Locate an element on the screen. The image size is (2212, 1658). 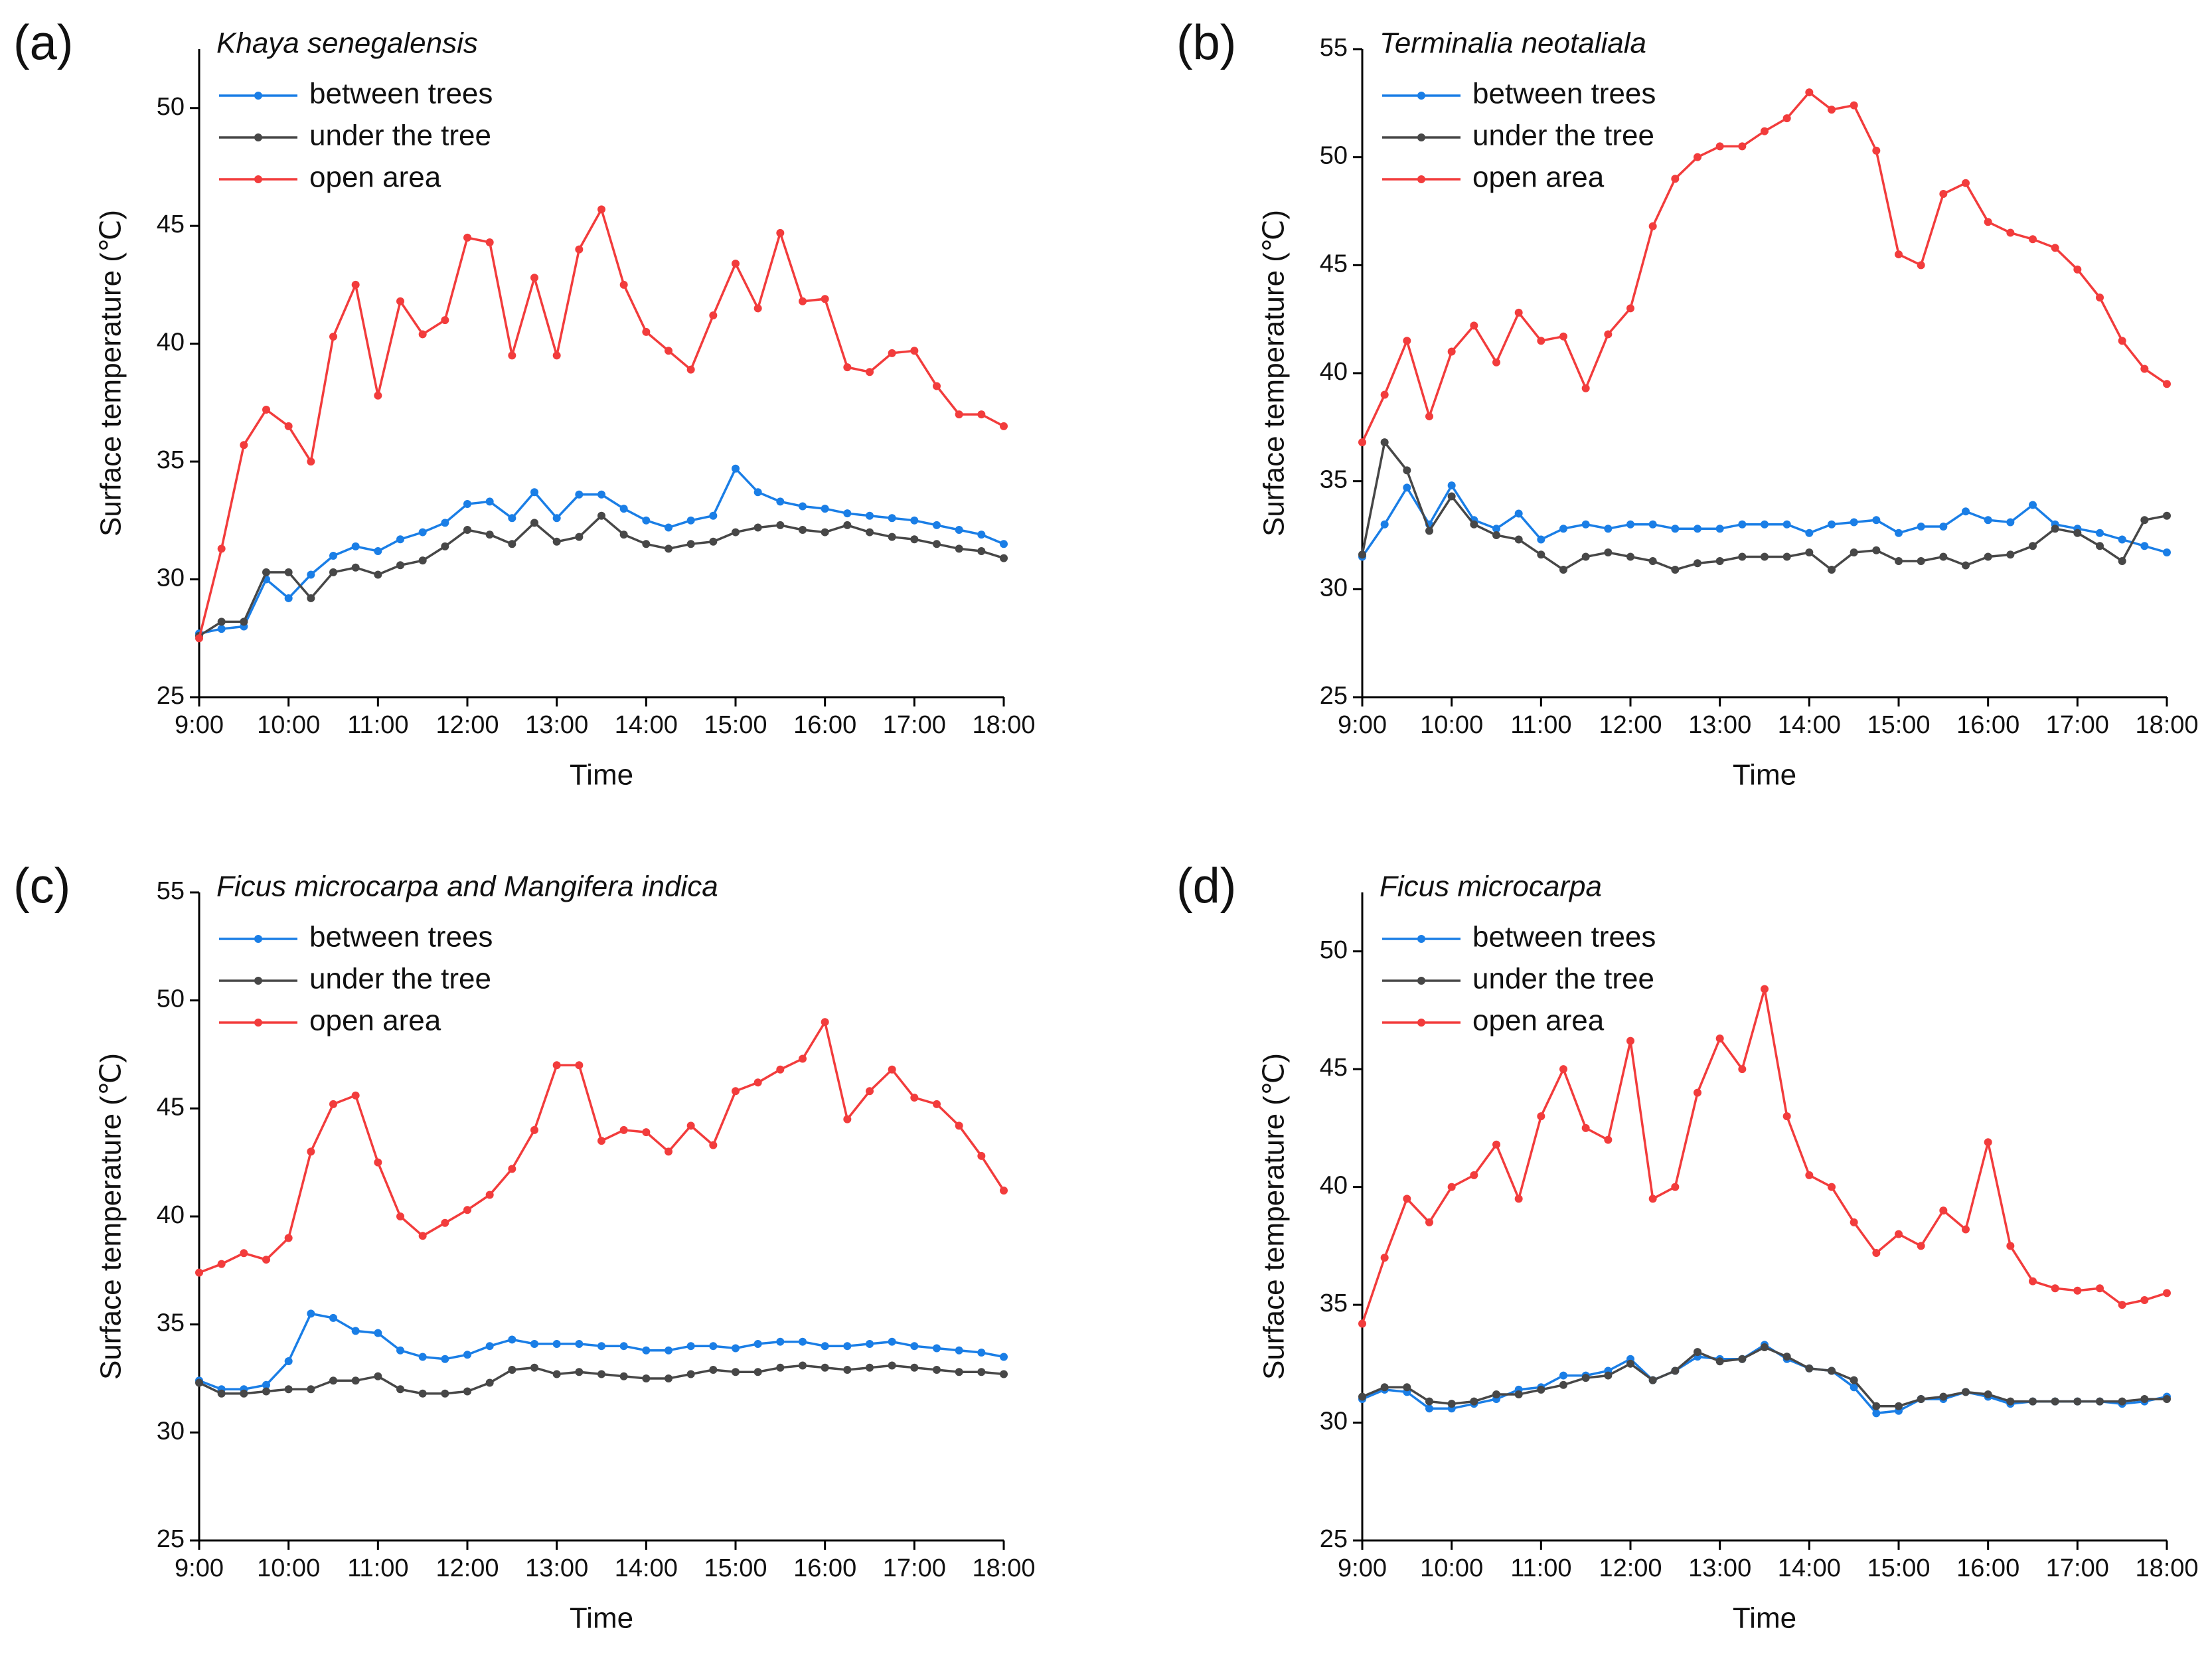
panel-title: Ficus microcarpa and Mangifera indica is located at coordinates (467, 886).